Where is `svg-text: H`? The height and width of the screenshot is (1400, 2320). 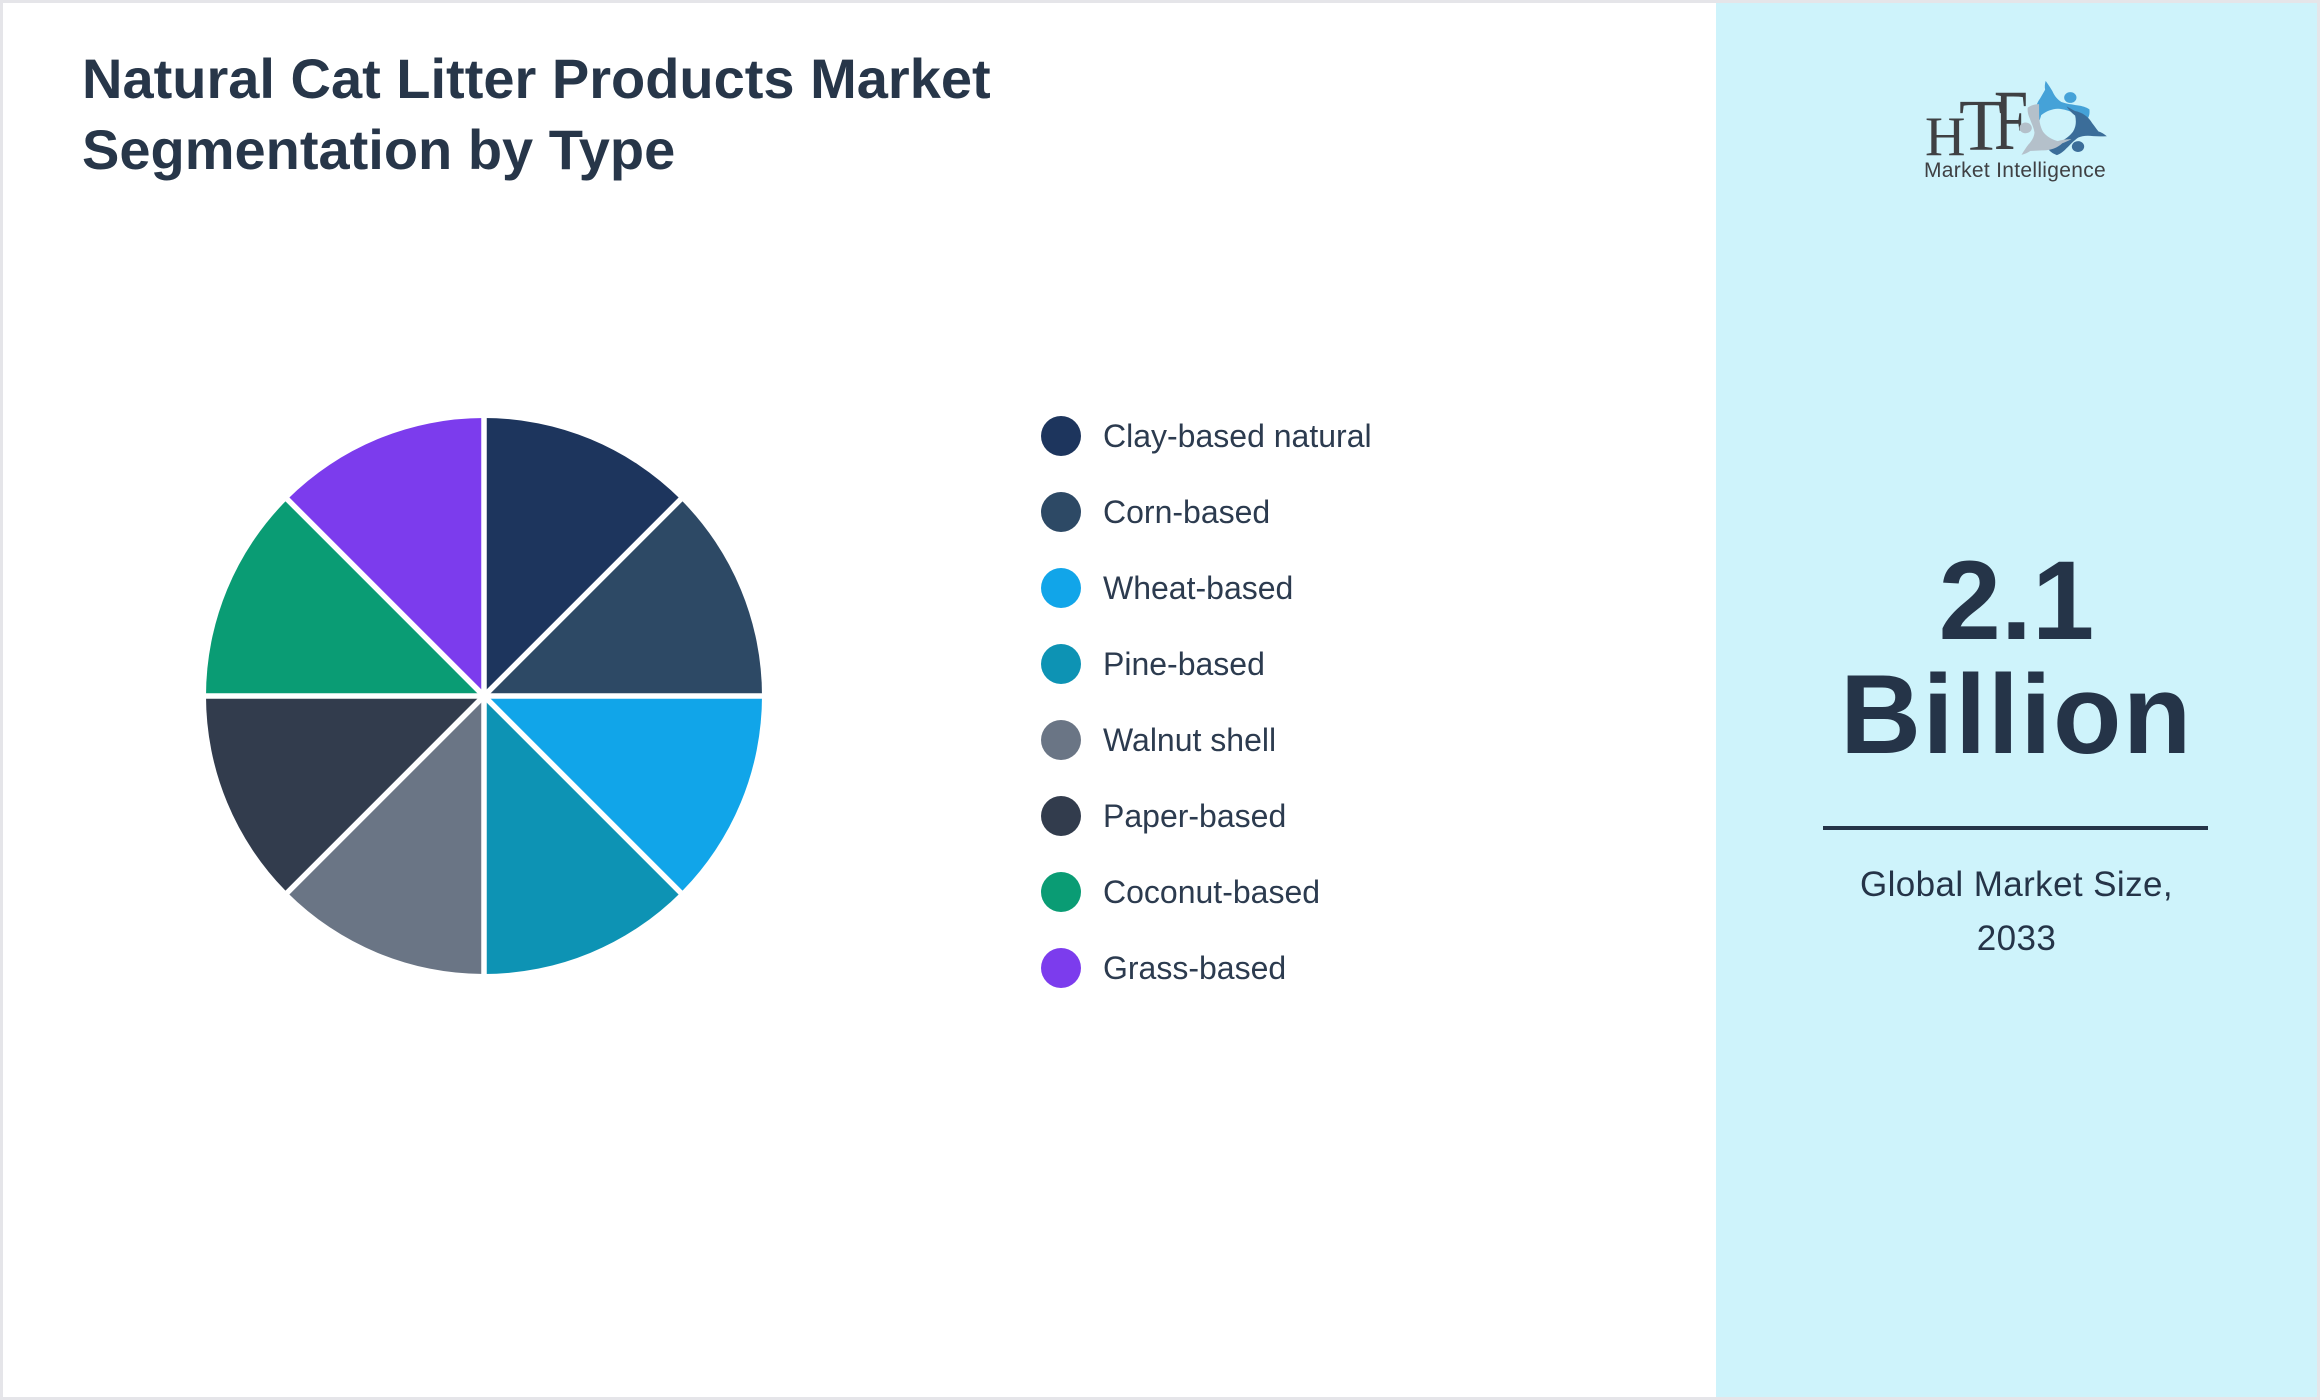 svg-text: H is located at coordinates (1945, 137).